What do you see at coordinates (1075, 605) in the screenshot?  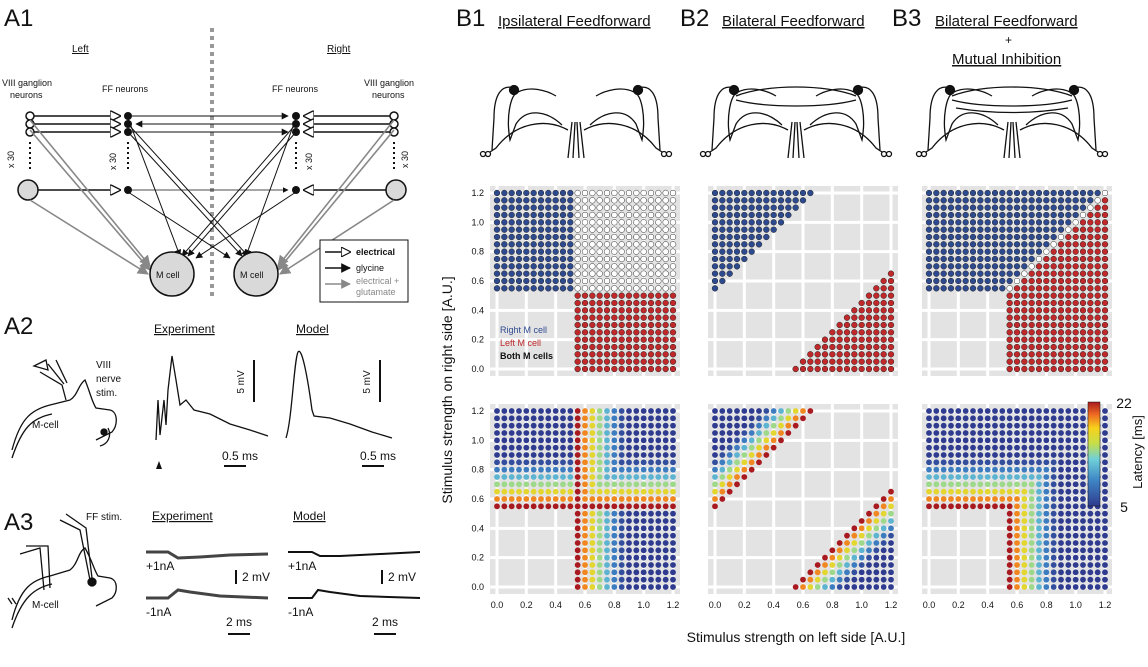 I see `x-tick-label: 1.0` at bounding box center [1075, 605].